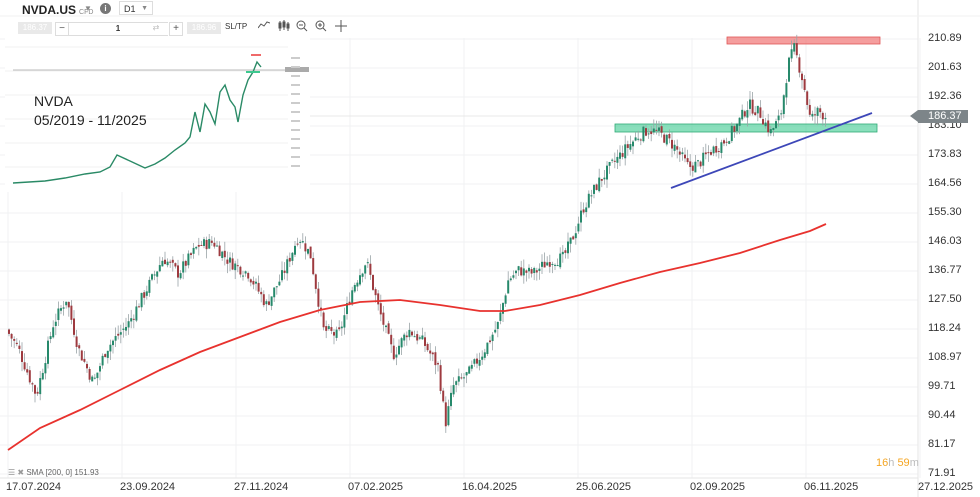 This screenshot has height=497, width=980. Describe the element at coordinates (718, 487) in the screenshot. I see `time-axis-label: 02.09.2025` at that location.